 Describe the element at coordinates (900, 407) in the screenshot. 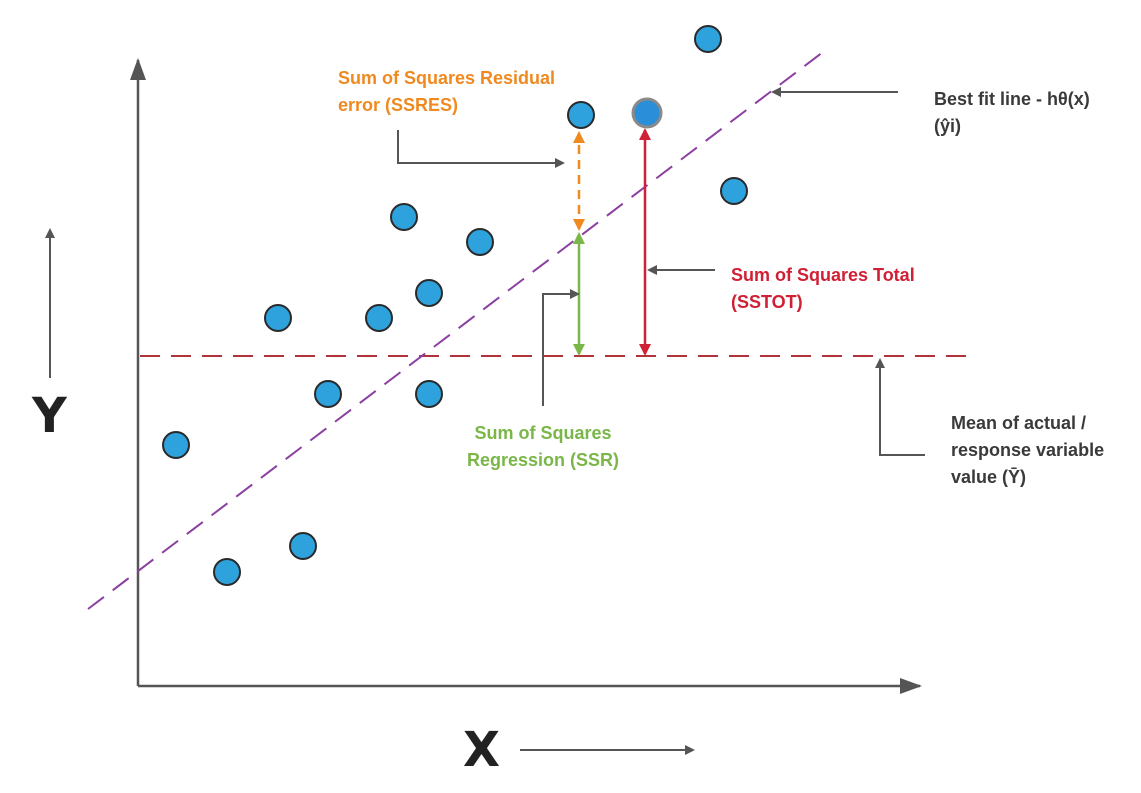

I see `mean-pointer-arrow-icon` at that location.